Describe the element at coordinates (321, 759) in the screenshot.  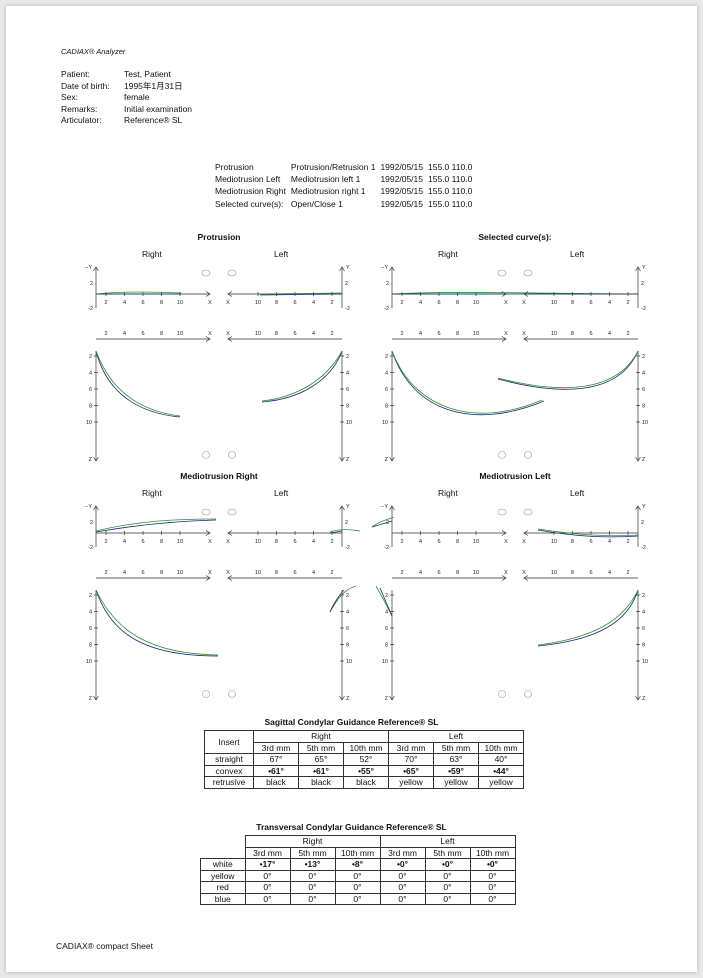
I see `table-cell: 65°` at that location.